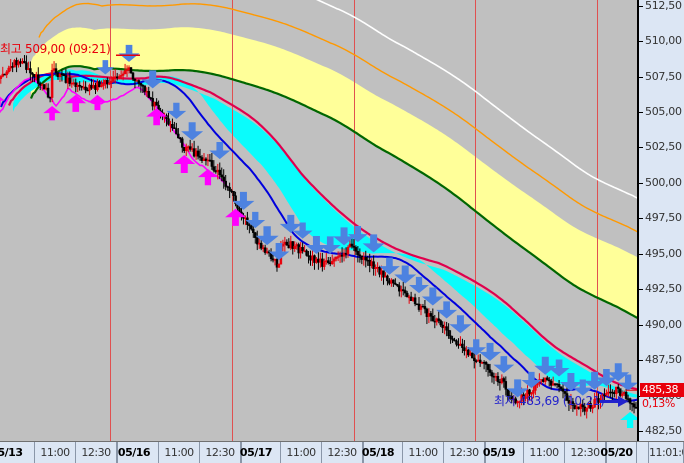 Image resolution: width=684 pixels, height=463 pixels. I want to click on price-tick-label: 510,00, so click(663, 40).